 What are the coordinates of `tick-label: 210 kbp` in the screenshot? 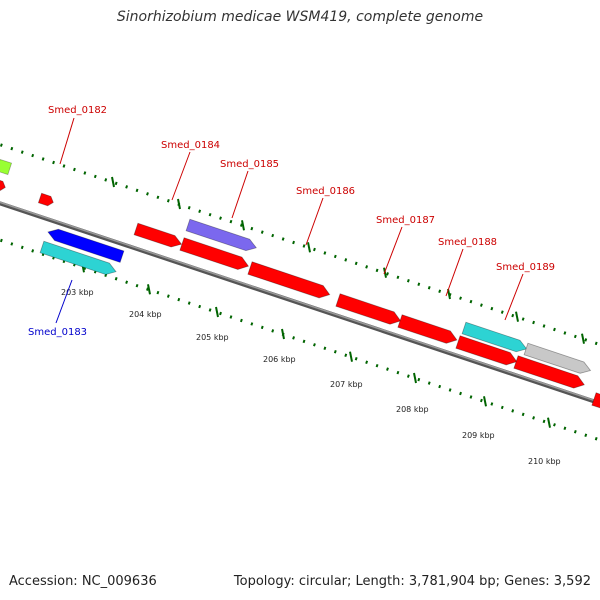 It's located at (544, 461).